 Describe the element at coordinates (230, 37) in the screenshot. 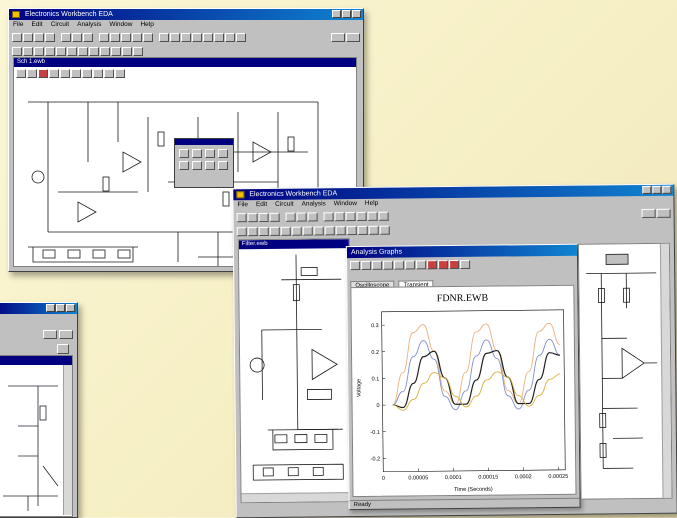

I see `component-indicator-icon` at that location.